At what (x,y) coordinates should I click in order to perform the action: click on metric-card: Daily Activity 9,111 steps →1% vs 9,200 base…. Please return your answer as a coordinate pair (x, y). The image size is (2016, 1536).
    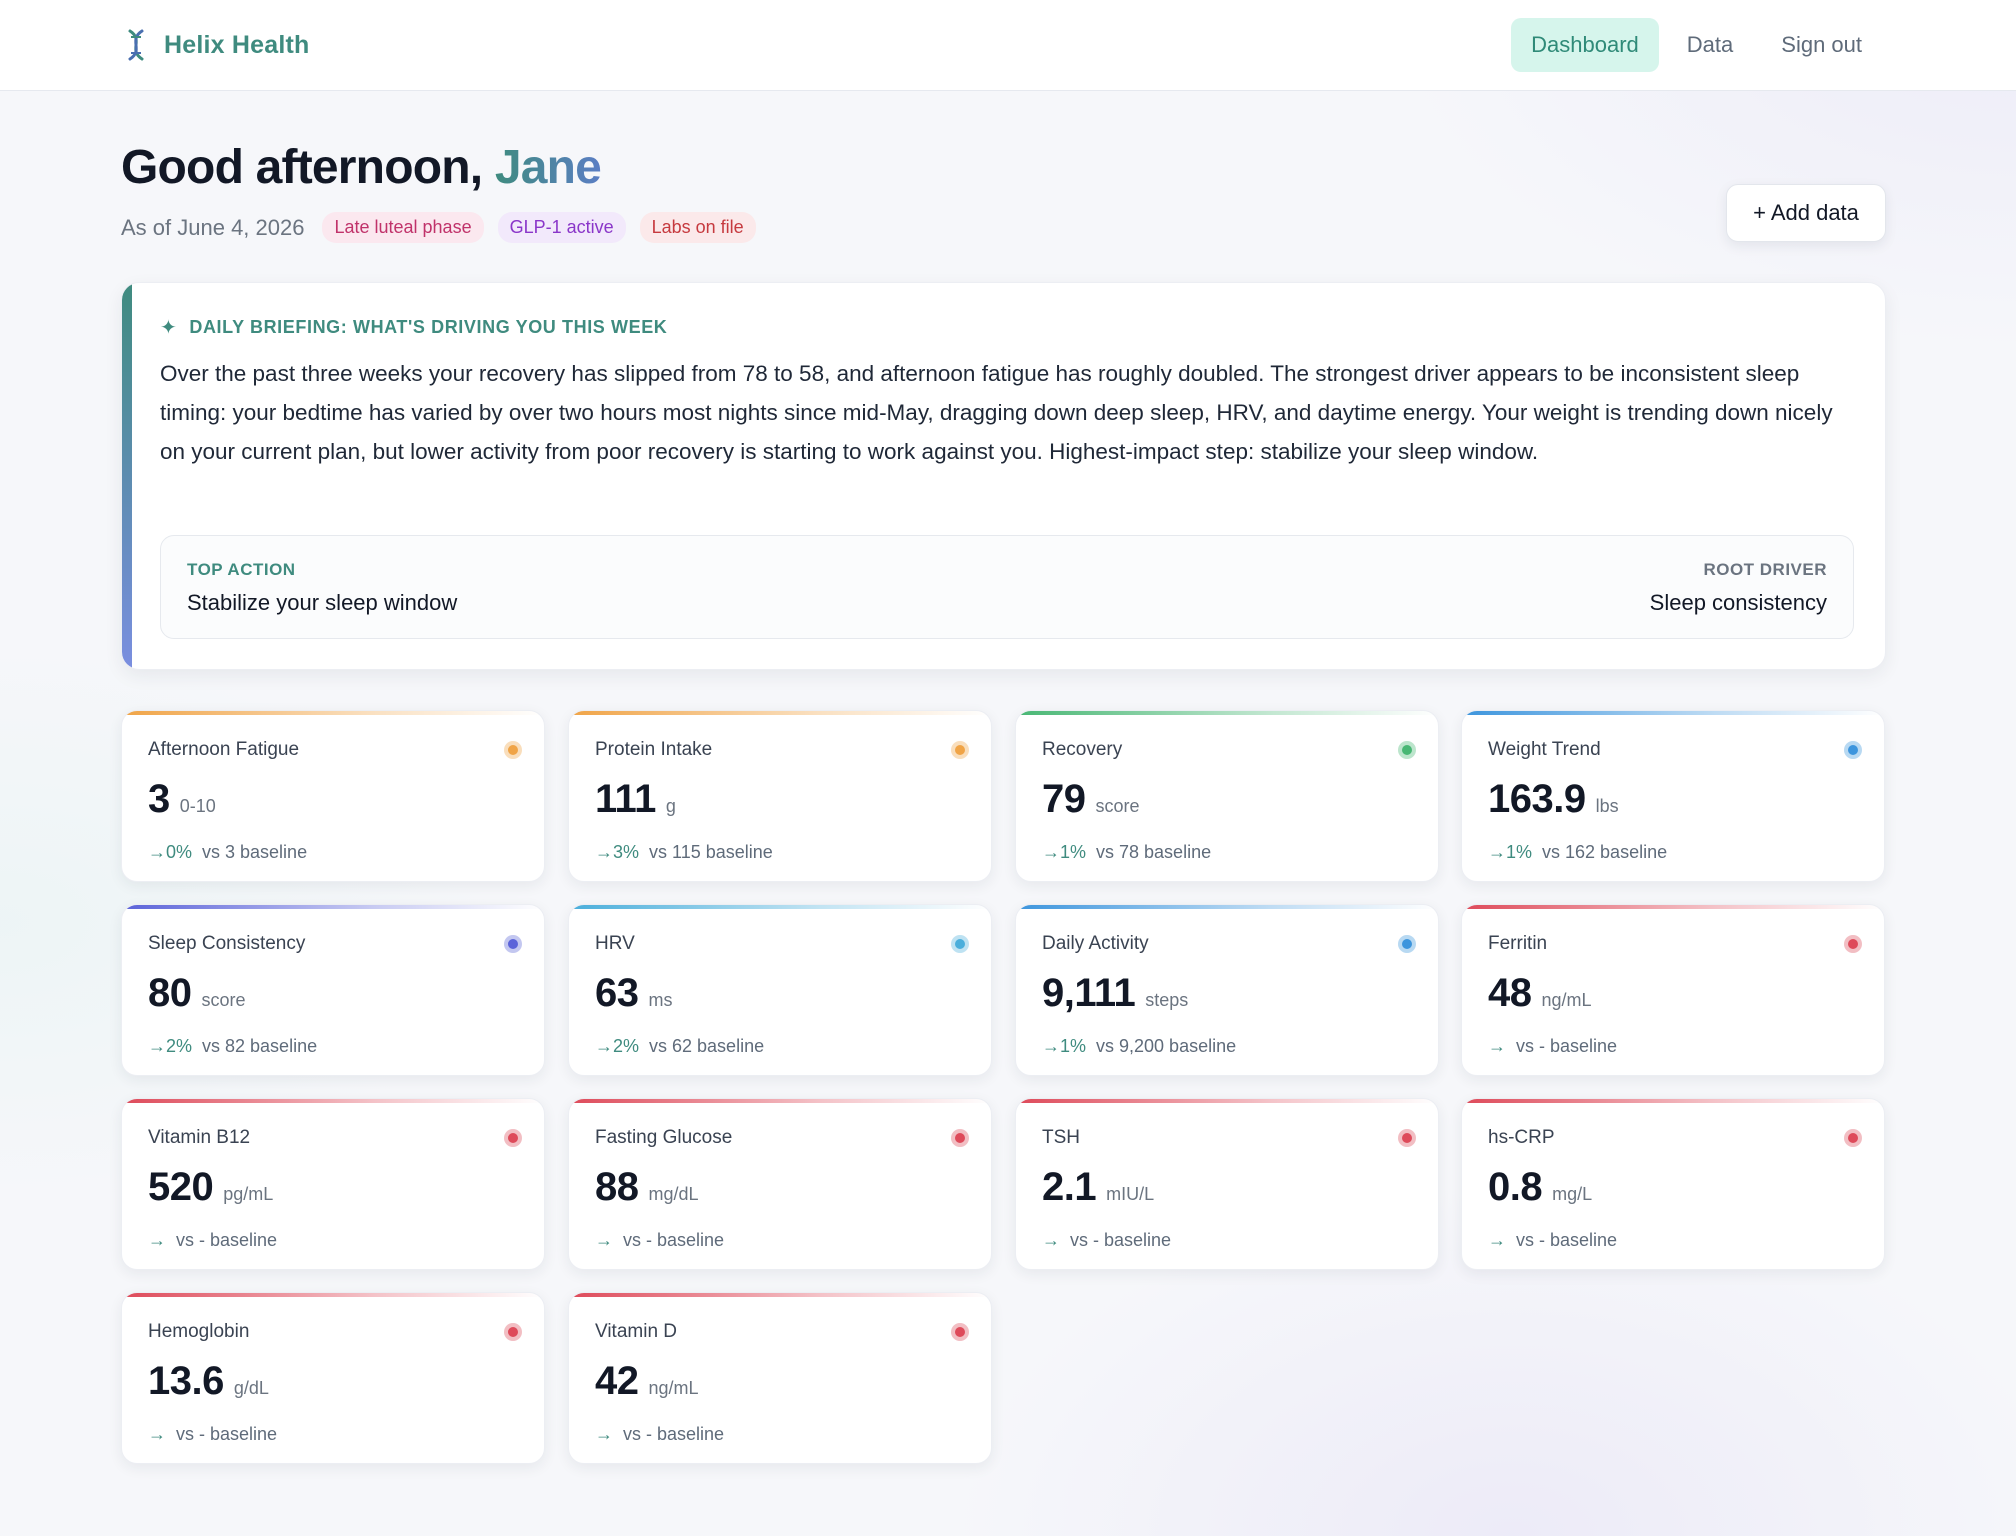
    Looking at the image, I should click on (1227, 990).